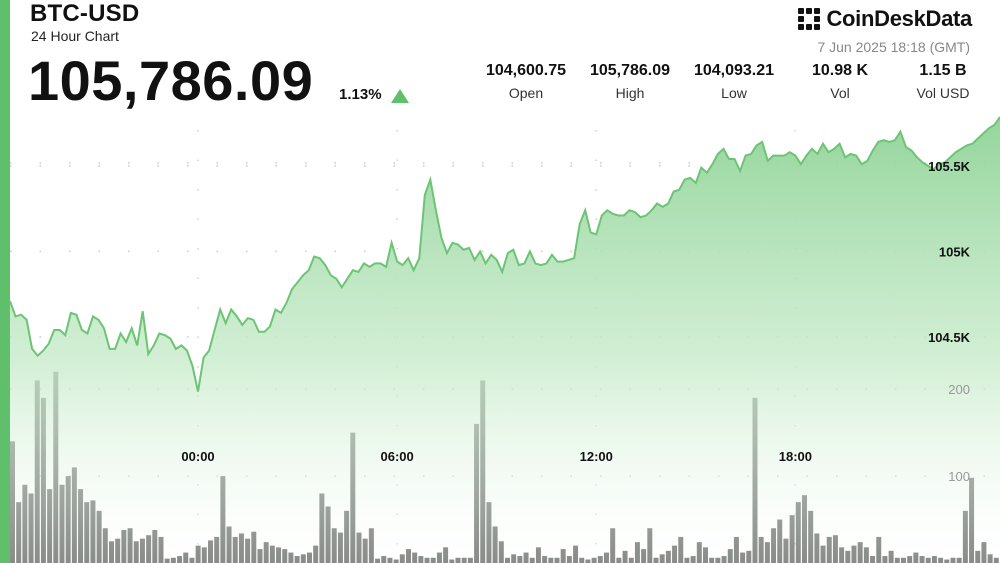  What do you see at coordinates (949, 337) in the screenshot?
I see `price-tick-label: 104.5K` at bounding box center [949, 337].